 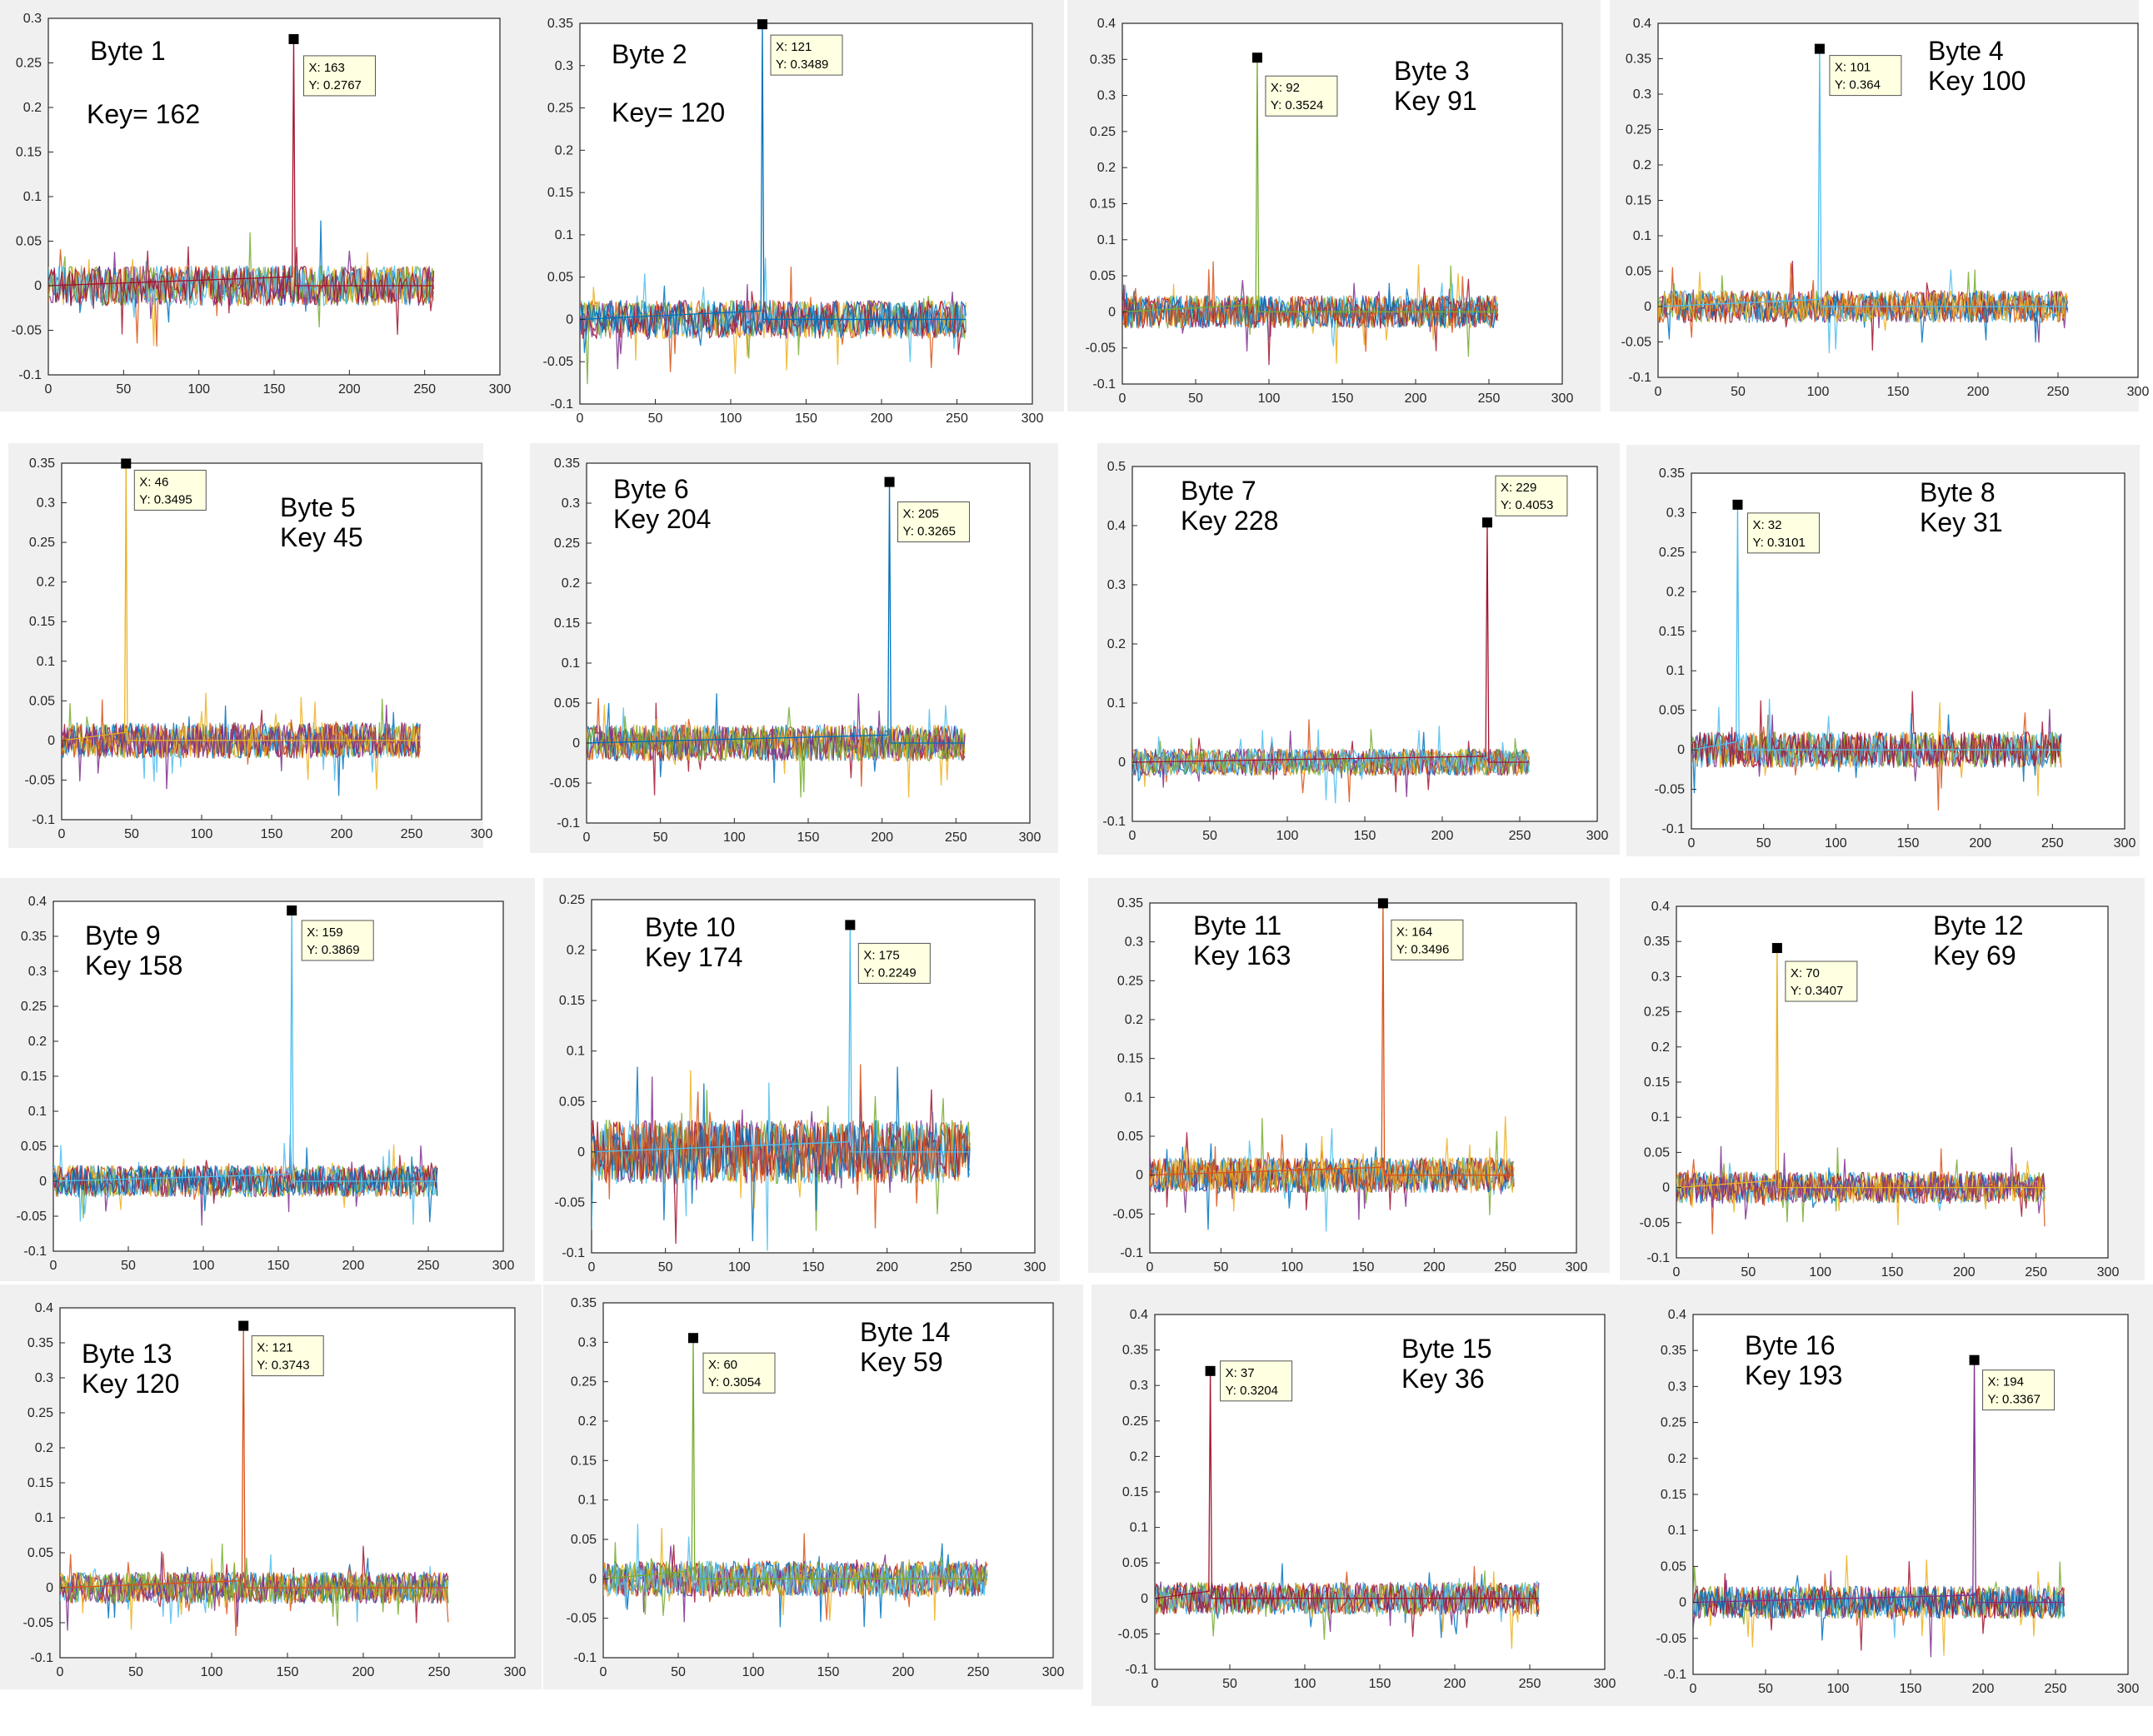 What do you see at coordinates (274, 1348) in the screenshot?
I see `datatip-x: X: 121` at bounding box center [274, 1348].